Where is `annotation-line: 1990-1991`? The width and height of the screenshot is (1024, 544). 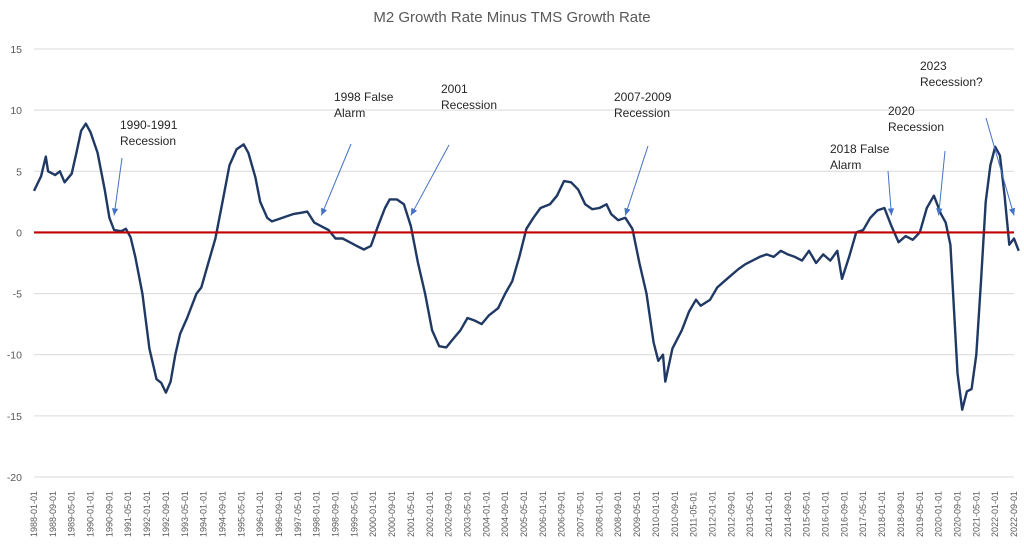
annotation-line: 1990-1991 is located at coordinates (149, 125).